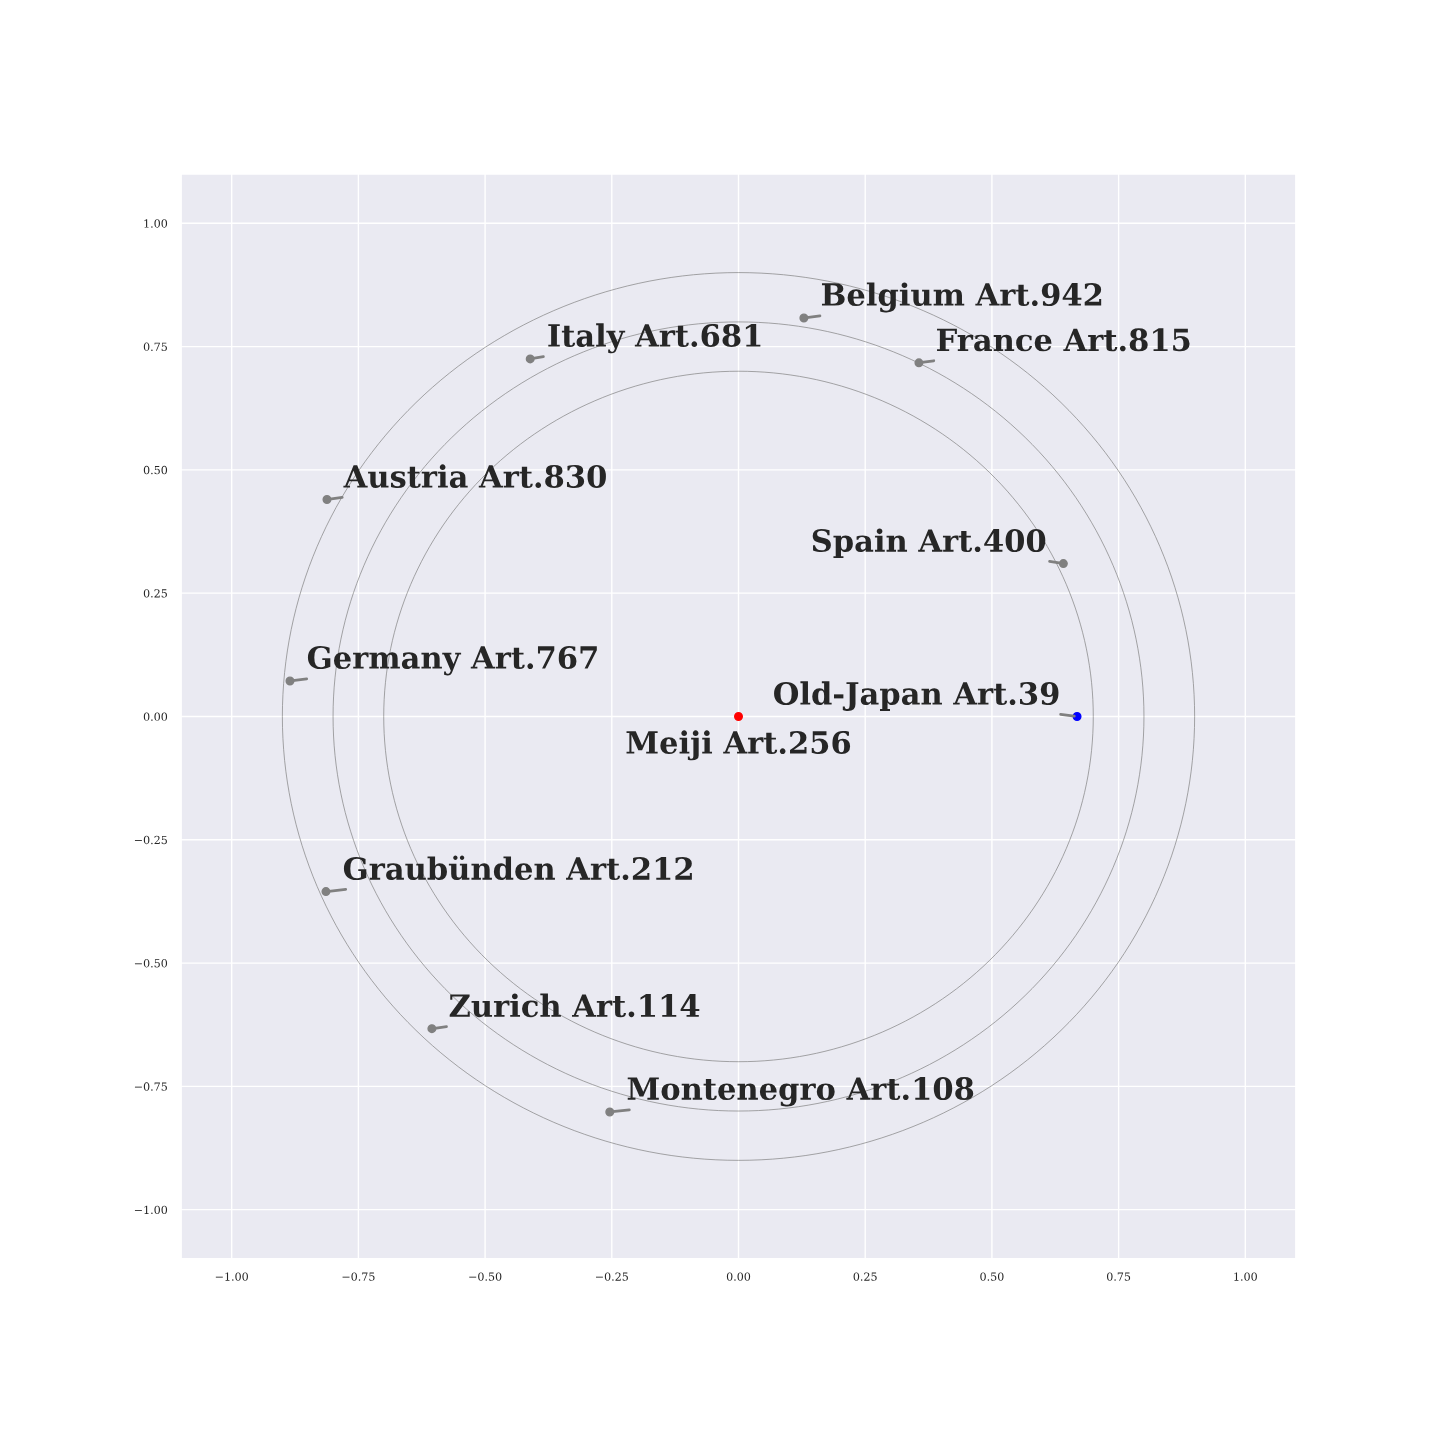 This screenshot has width=1440, height=1440. Describe the element at coordinates (916, 696) in the screenshot. I see `annotation: Old-Japan Art.39` at that location.